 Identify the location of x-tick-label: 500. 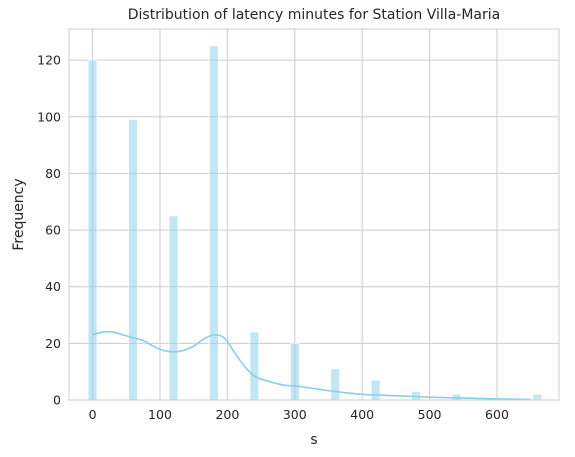
(430, 414).